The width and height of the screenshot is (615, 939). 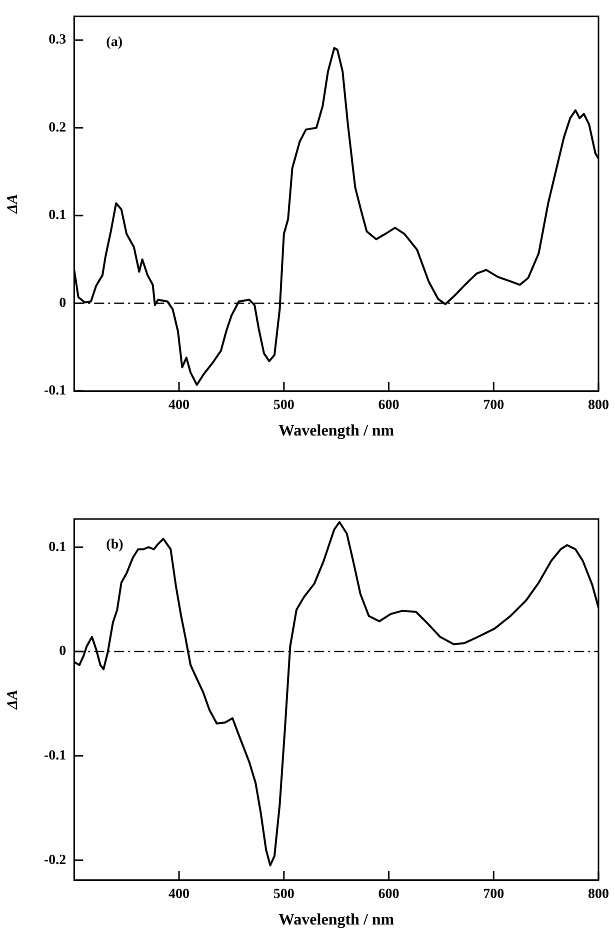 I want to click on annotation: (a), so click(x=114, y=42).